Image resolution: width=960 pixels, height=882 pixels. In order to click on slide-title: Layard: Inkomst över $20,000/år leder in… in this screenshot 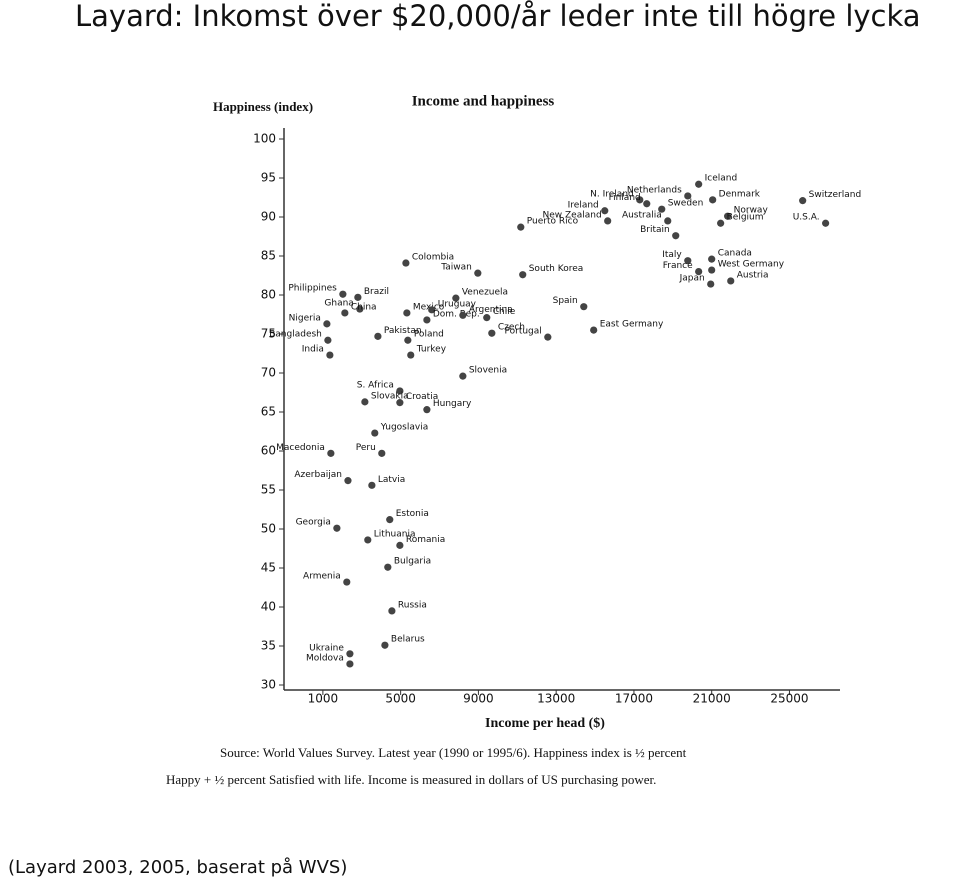, I will do `click(498, 16)`.